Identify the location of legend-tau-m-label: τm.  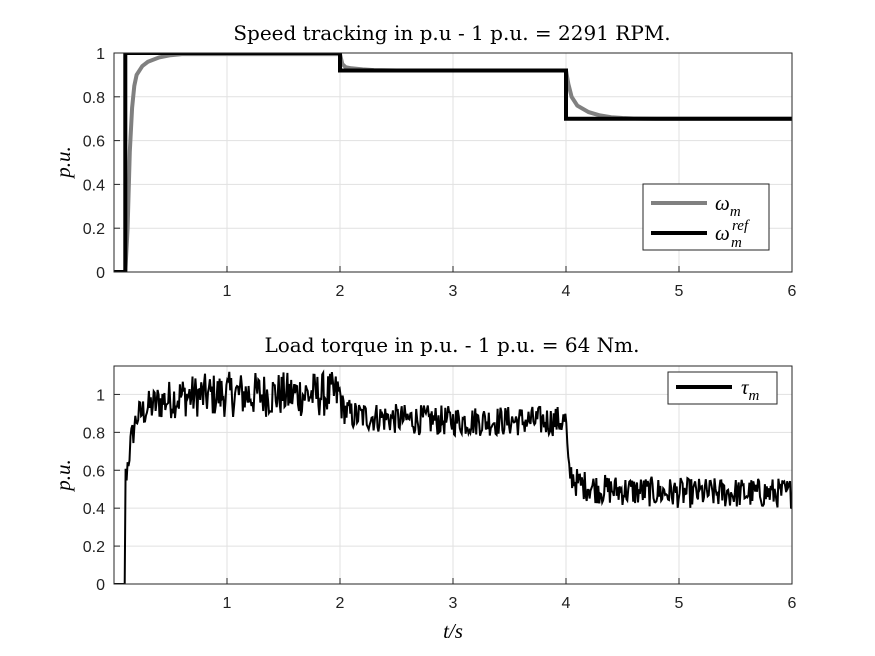
(750, 389).